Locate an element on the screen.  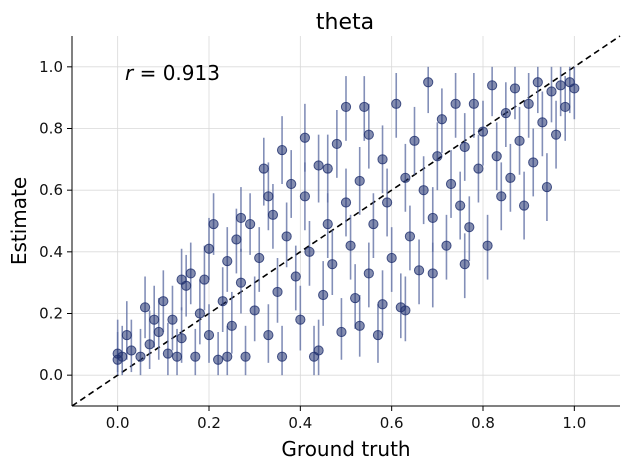
y-tick-label: 0.6 is located at coordinates (51, 190).